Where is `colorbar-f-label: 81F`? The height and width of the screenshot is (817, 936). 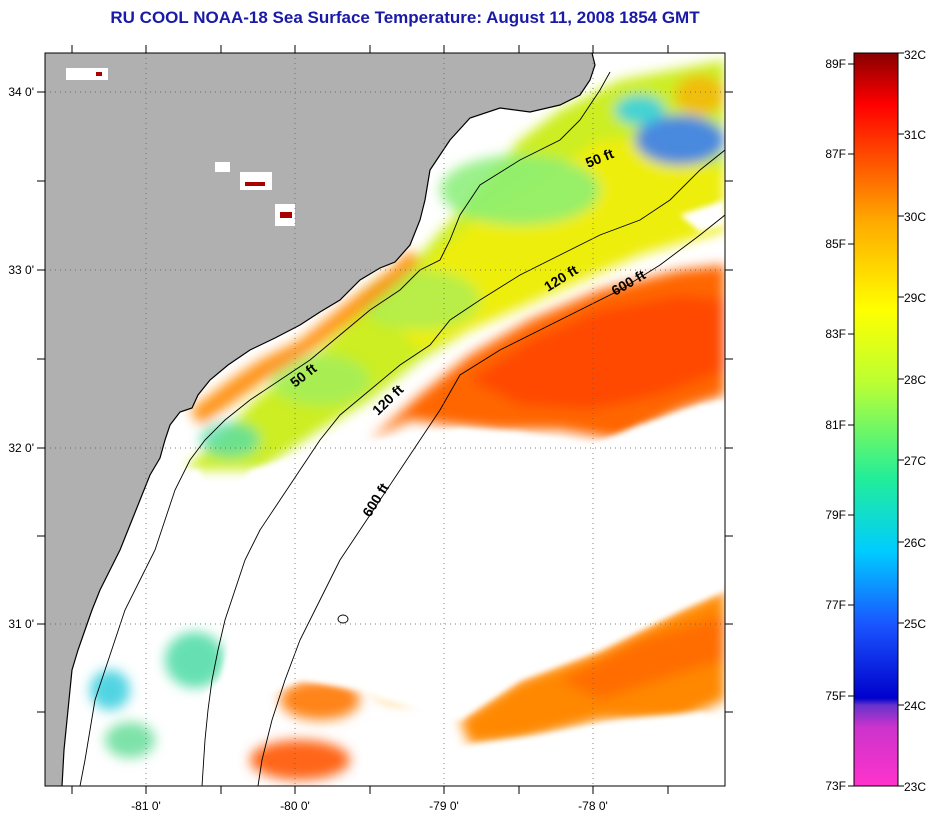
colorbar-f-label: 81F is located at coordinates (835, 425).